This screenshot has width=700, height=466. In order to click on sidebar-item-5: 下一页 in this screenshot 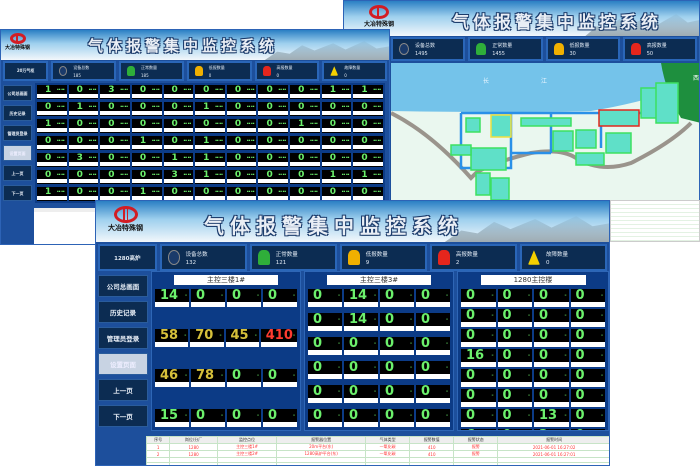, I will do `click(17, 193)`.